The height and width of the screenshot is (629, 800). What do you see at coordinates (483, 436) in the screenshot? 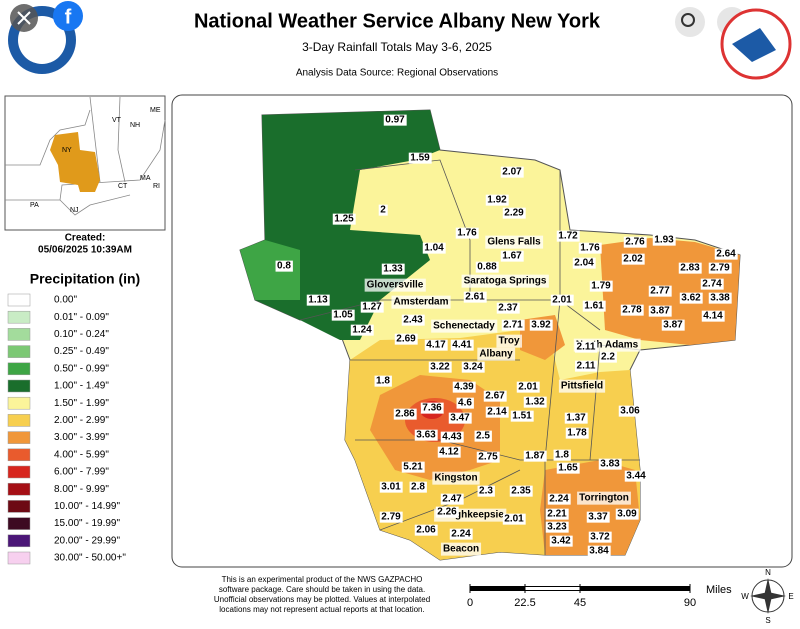
I see `rainfall-value: 2.5` at bounding box center [483, 436].